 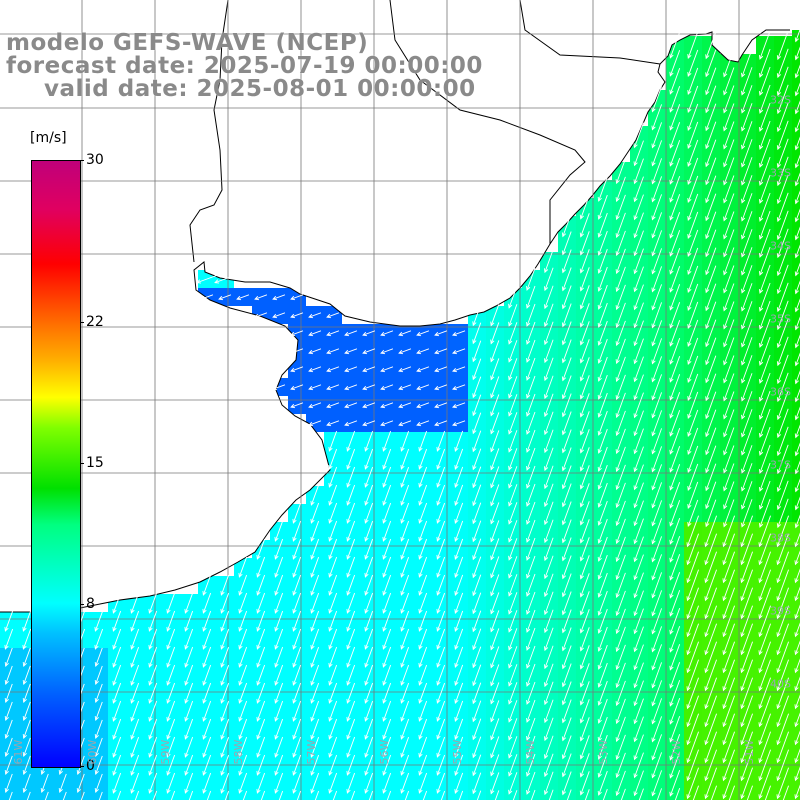 What do you see at coordinates (780, 392) in the screenshot?
I see `latitude-label: 36S` at bounding box center [780, 392].